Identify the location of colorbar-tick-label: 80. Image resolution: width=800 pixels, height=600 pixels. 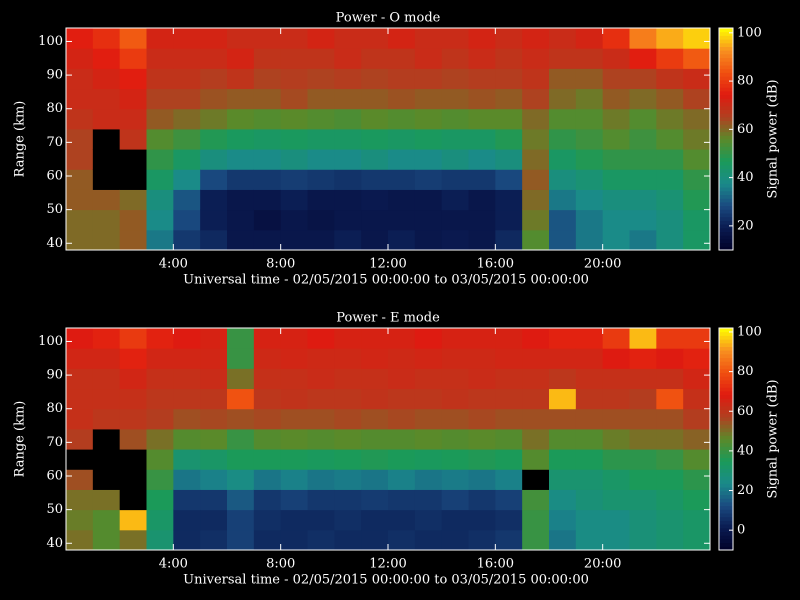
(745, 371).